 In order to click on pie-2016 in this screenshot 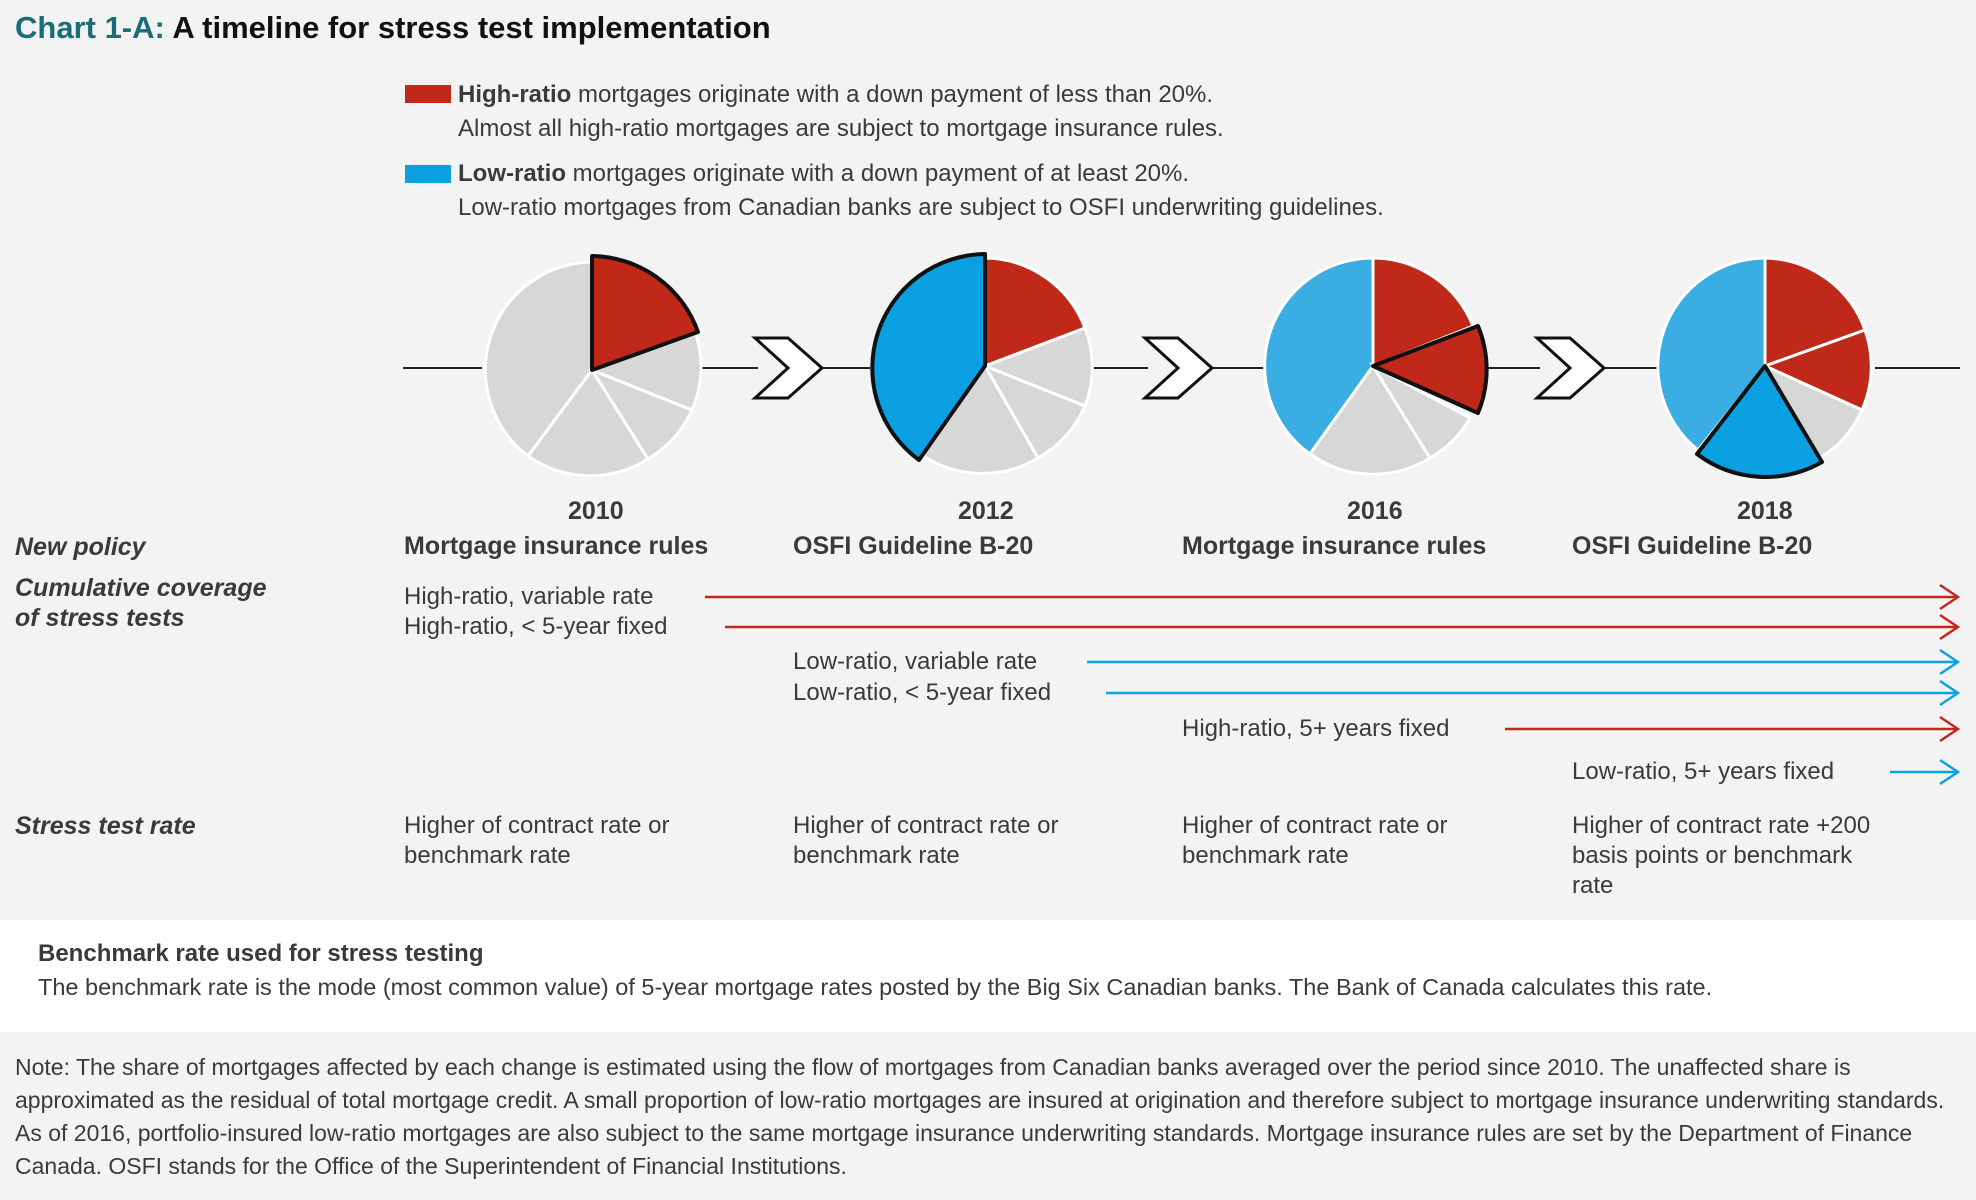, I will do `click(1376, 366)`.